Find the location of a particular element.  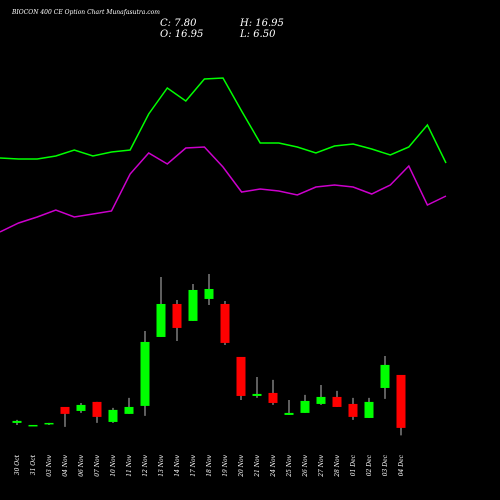

low-info: L: 6.50 is located at coordinates (257, 34).